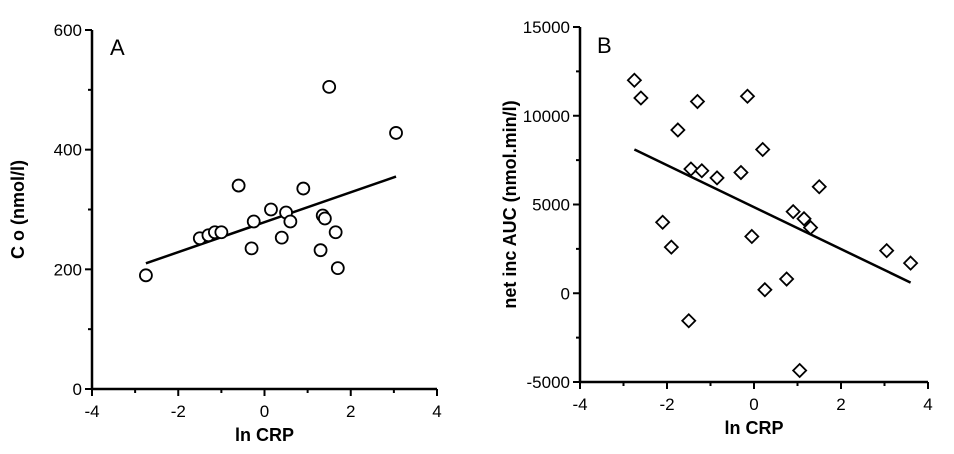  Describe the element at coordinates (271, 220) in the screenshot. I see `panel-a-regression-line` at that location.